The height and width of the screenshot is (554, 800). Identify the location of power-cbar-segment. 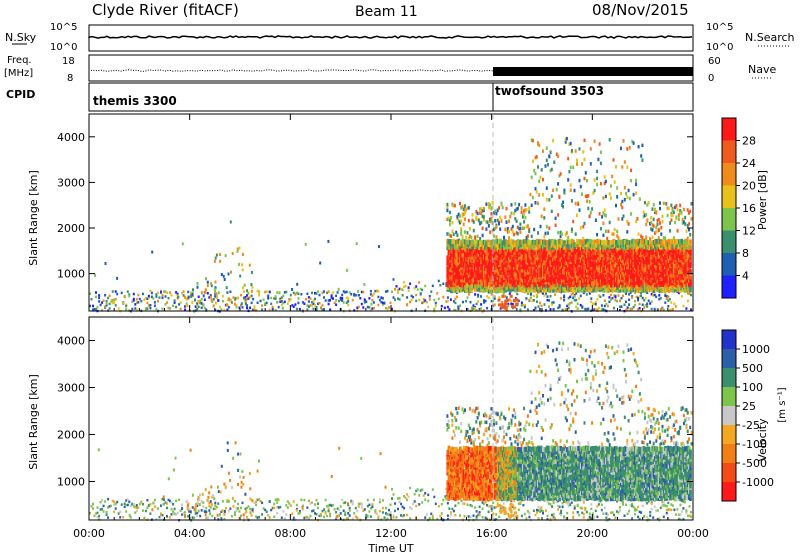
(729, 264).